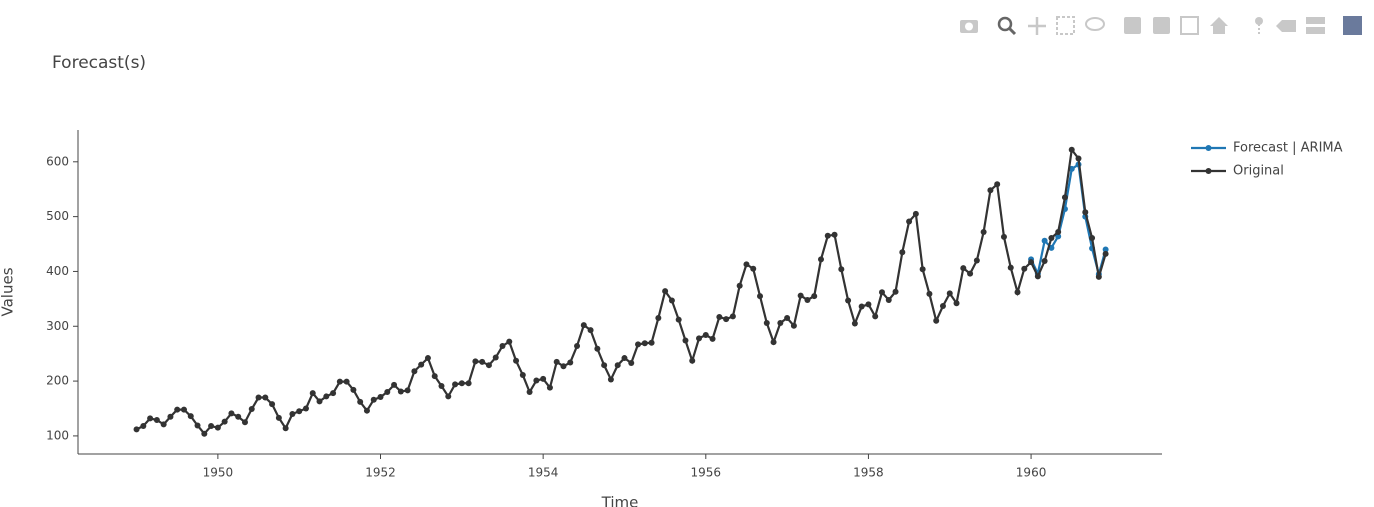  I want to click on chart-title: Forecast(s), so click(99, 63).